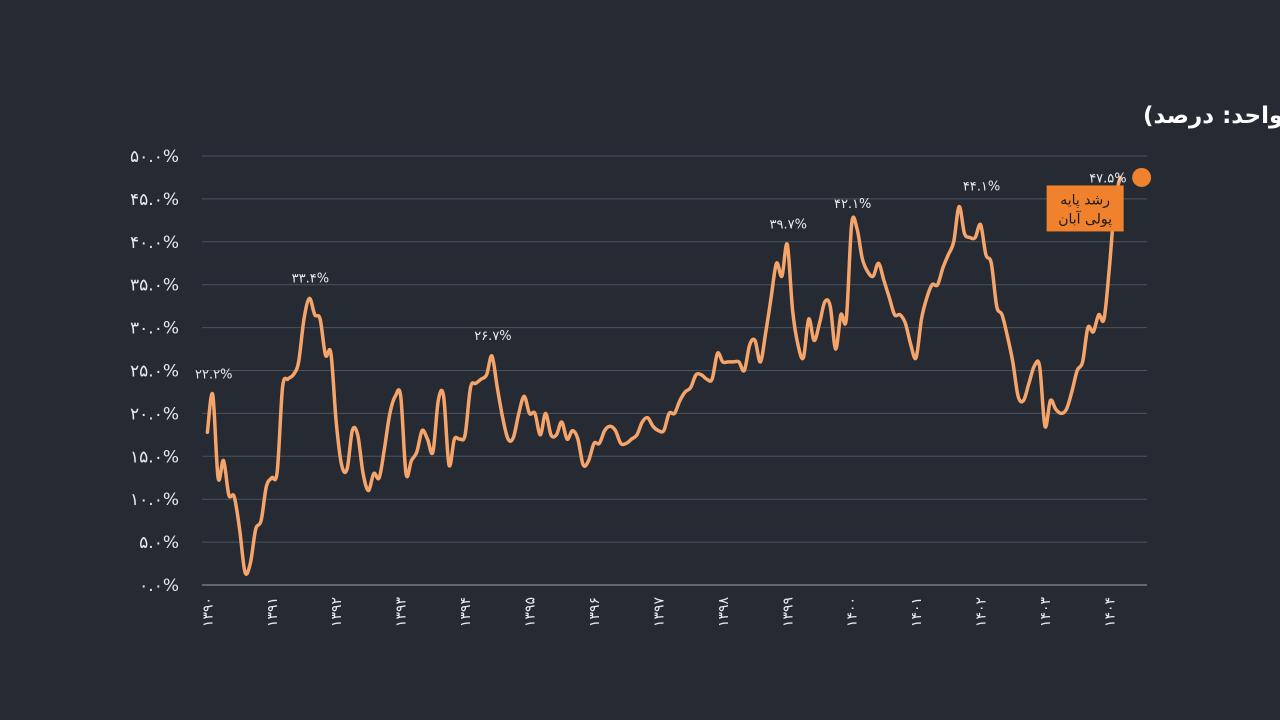  Describe the element at coordinates (154, 286) in the screenshot. I see `y-tick-label: ۳۵.۰%` at that location.